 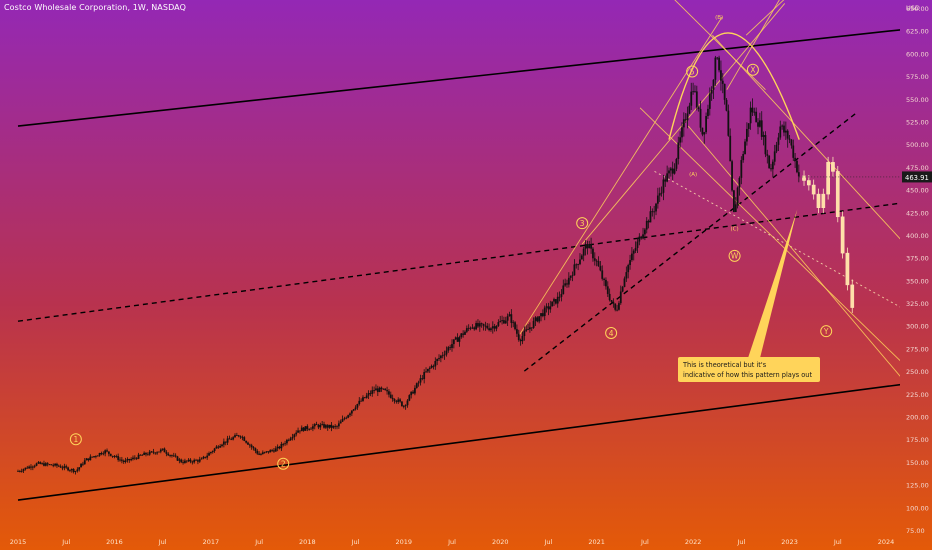 I want to click on wave-label-text: 1, so click(x=75, y=439).